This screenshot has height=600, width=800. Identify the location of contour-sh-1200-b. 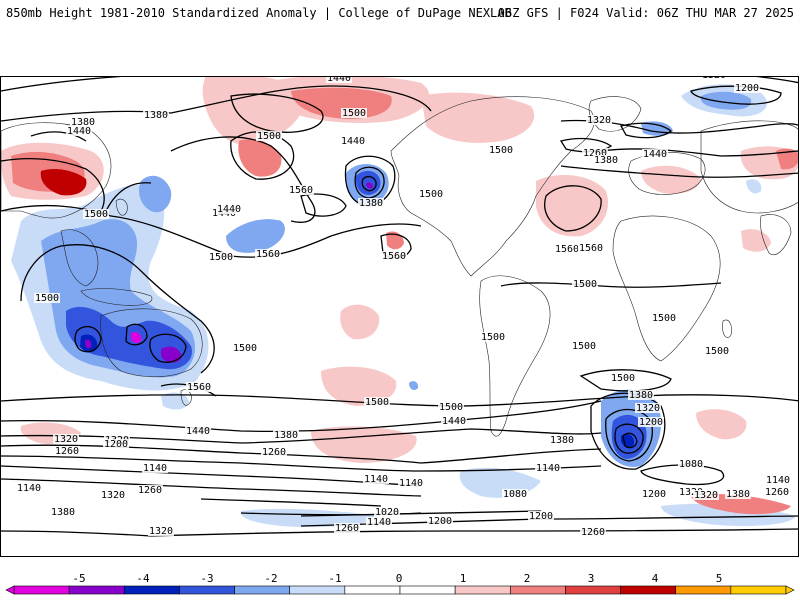
(421, 513).